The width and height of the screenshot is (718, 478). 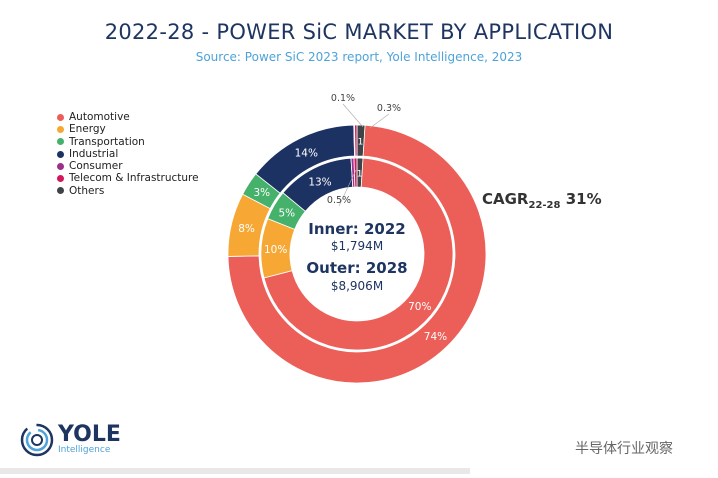 I want to click on inner-label-consumer-leader, so click(x=347, y=188).